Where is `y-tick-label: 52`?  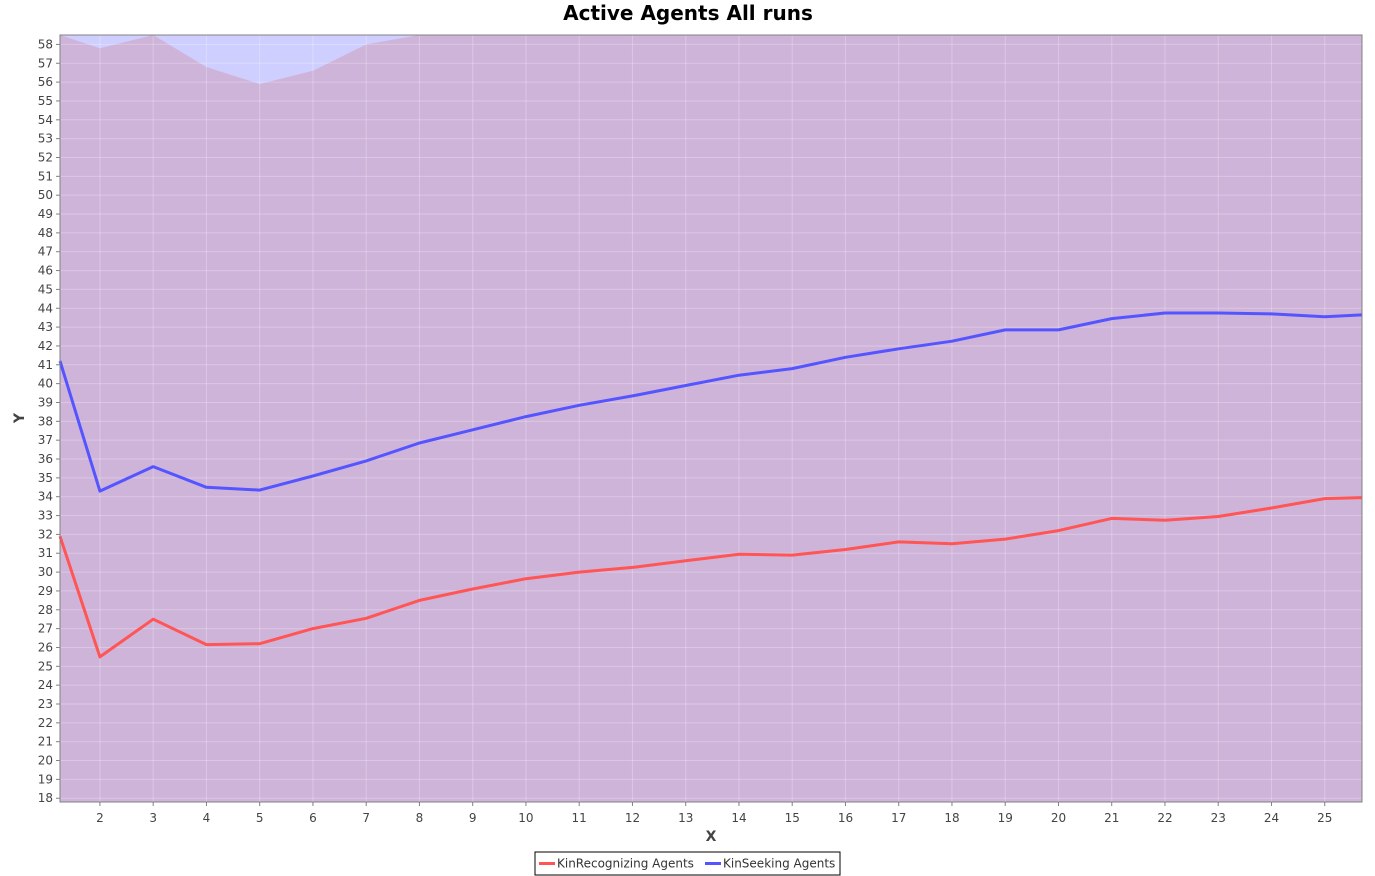 y-tick-label: 52 is located at coordinates (45, 157).